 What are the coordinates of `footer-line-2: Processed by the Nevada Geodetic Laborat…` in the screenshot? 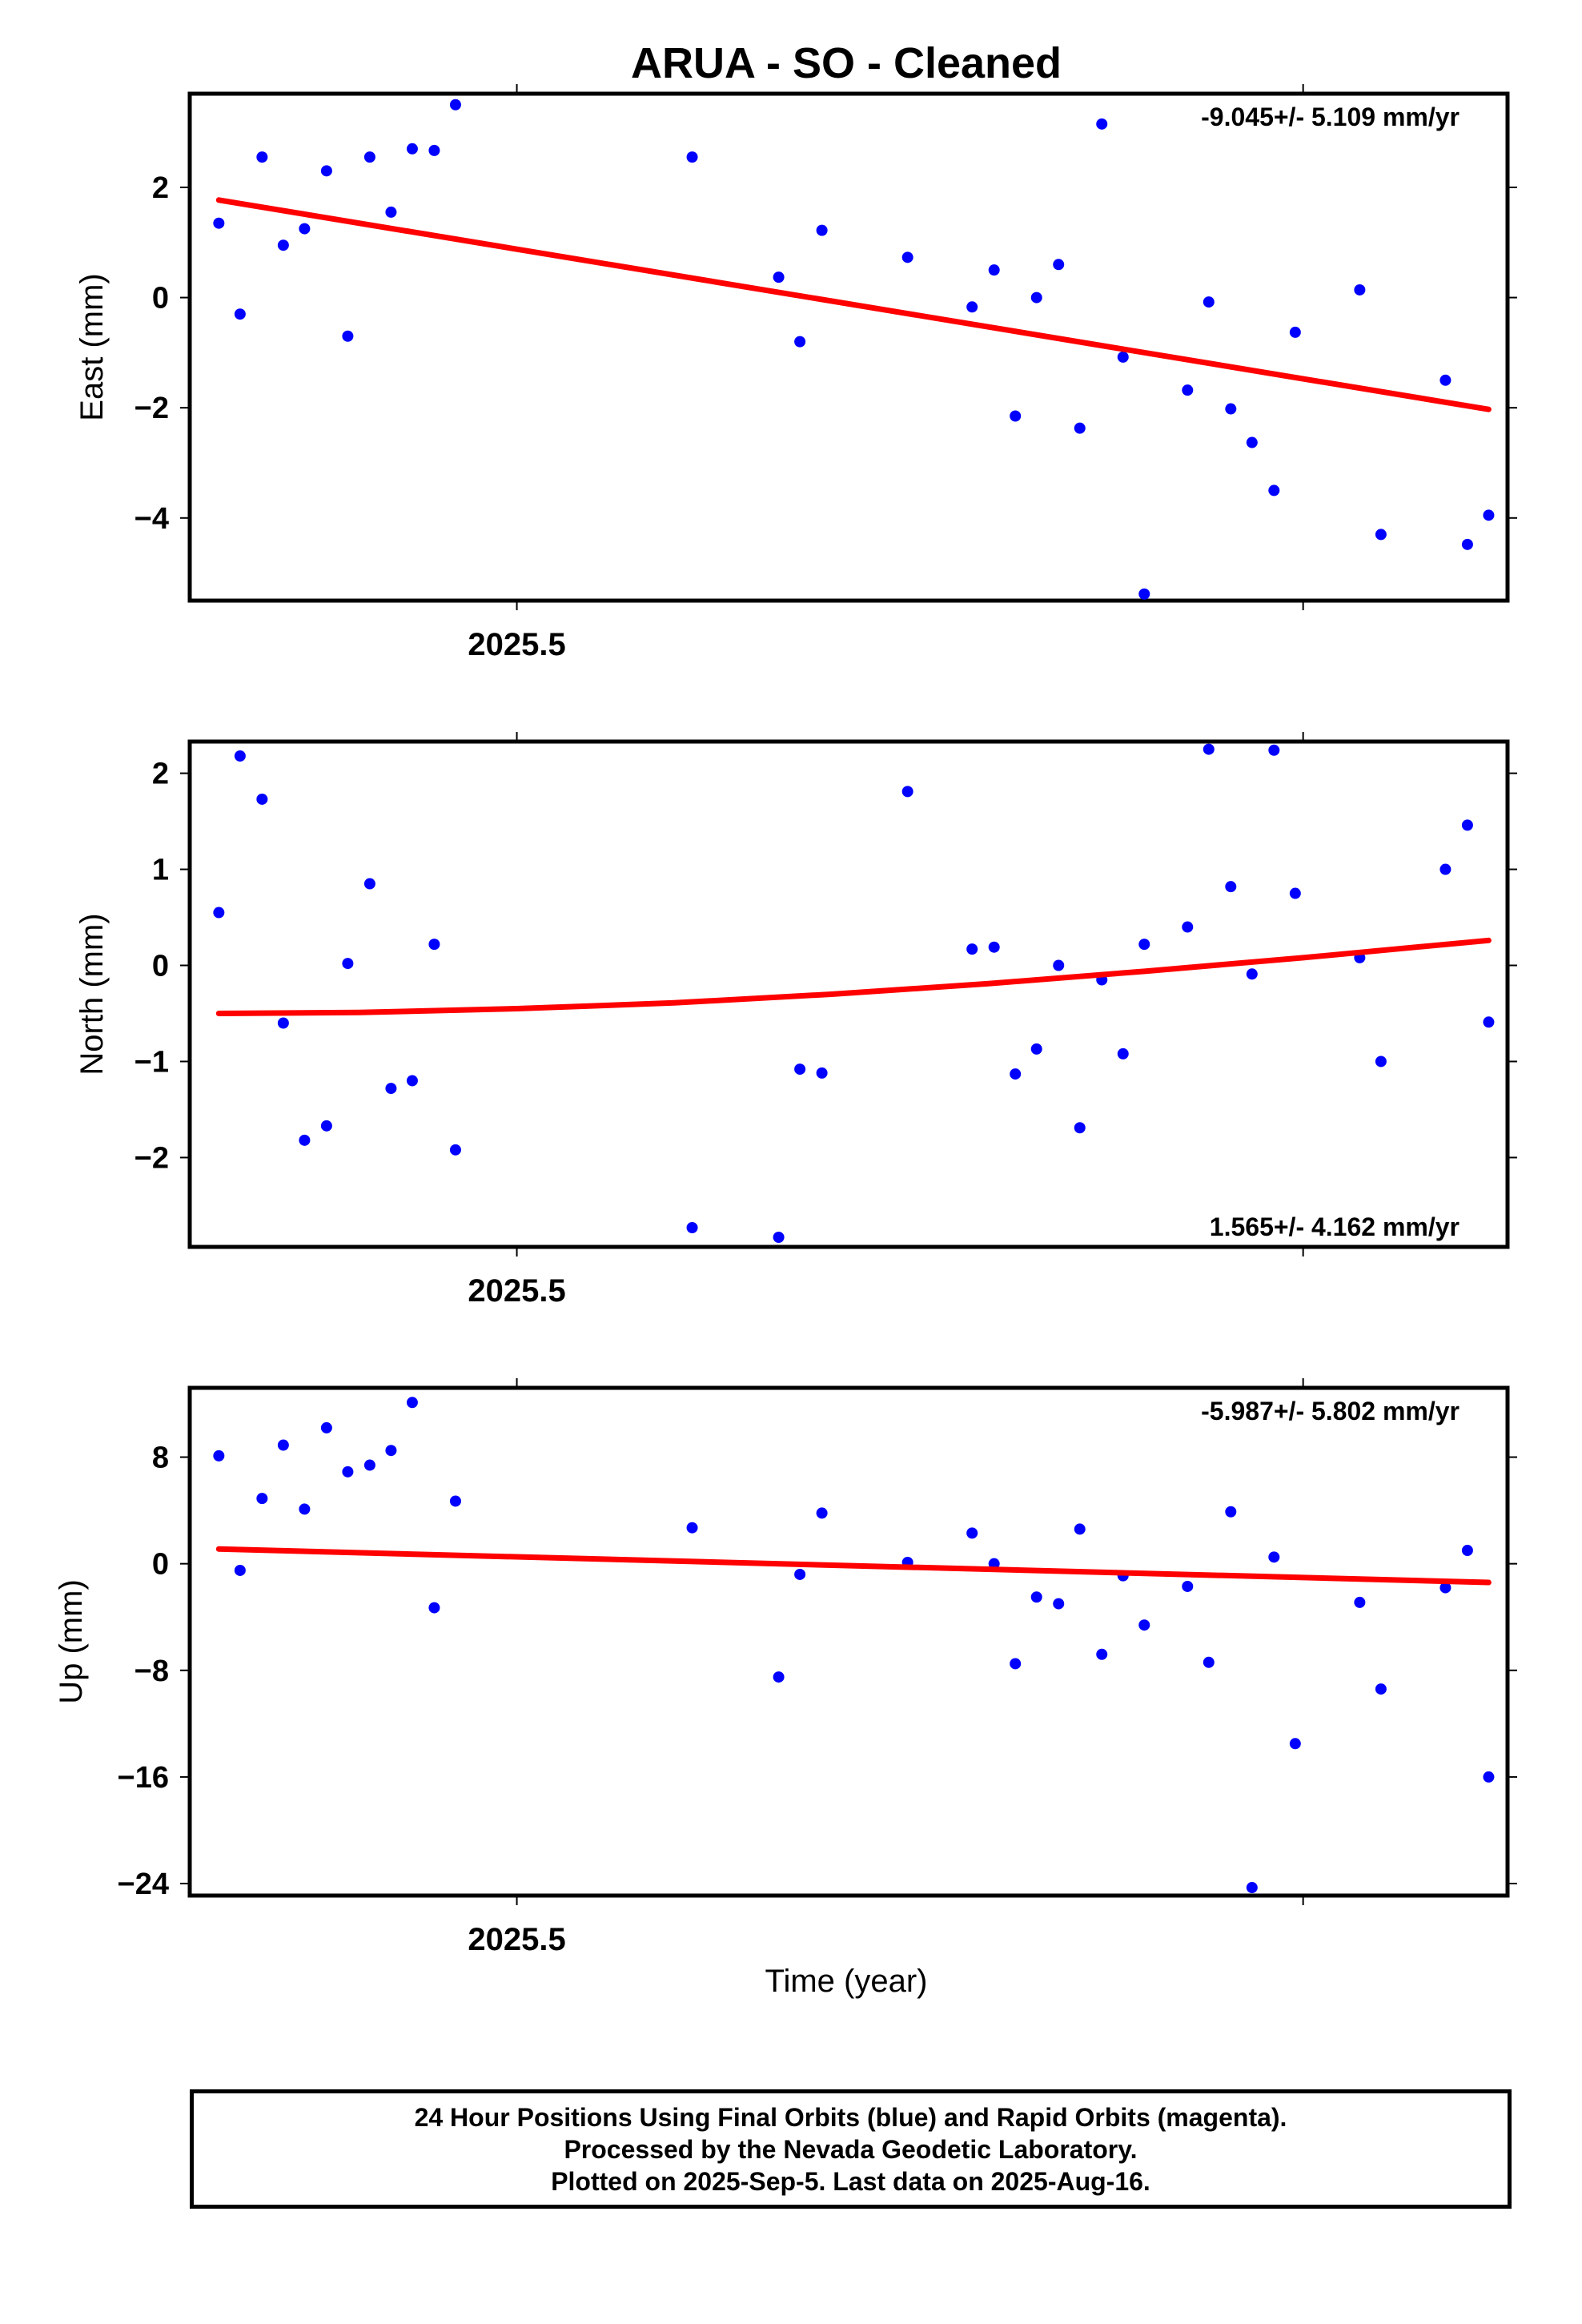 It's located at (851, 2149).